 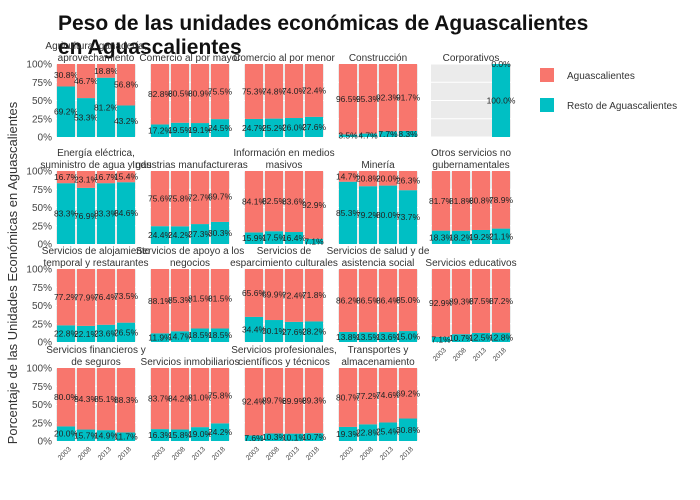 I want to click on data-label-resto: 21.1%, so click(x=501, y=236).